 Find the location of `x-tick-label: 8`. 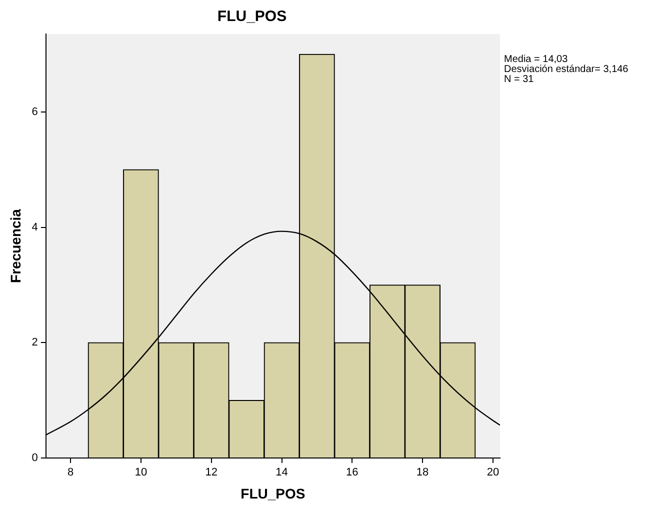

x-tick-label: 8 is located at coordinates (70, 472).